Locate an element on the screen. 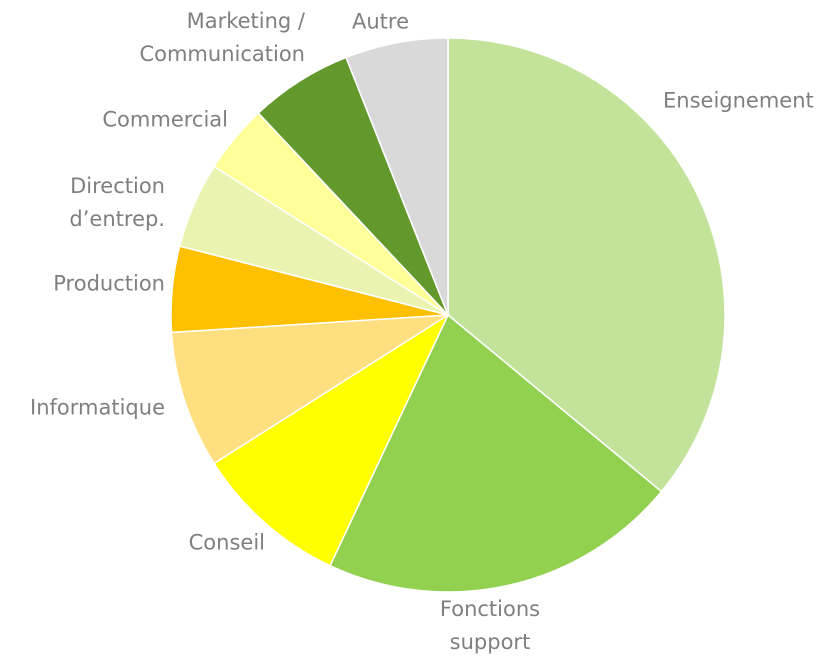 The width and height of the screenshot is (838, 660). slice-label: Informatique is located at coordinates (97, 407).